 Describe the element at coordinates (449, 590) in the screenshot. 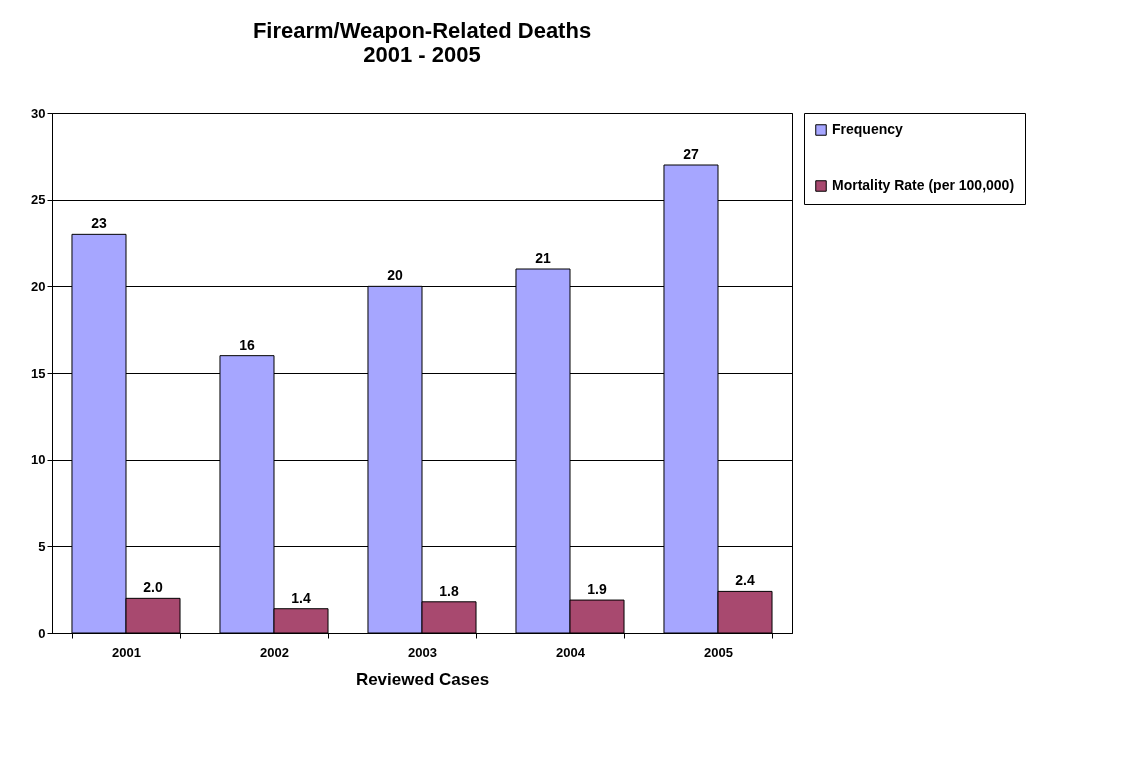

I see `data-label: 1.8` at that location.